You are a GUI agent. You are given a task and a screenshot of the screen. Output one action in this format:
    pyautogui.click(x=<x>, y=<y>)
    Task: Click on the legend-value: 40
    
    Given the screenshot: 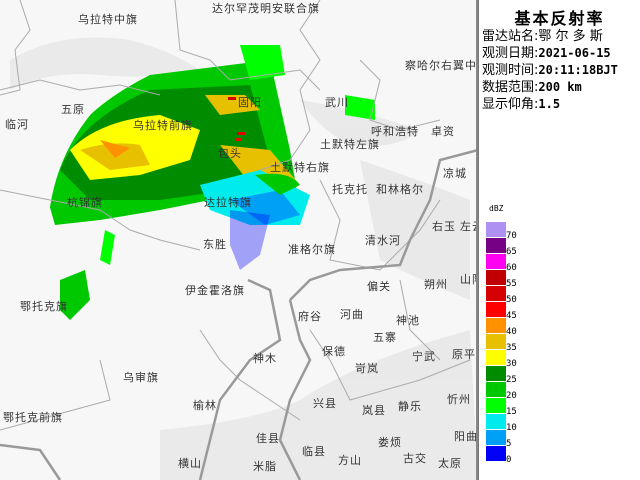 What is the action you would take?
    pyautogui.click(x=511, y=332)
    